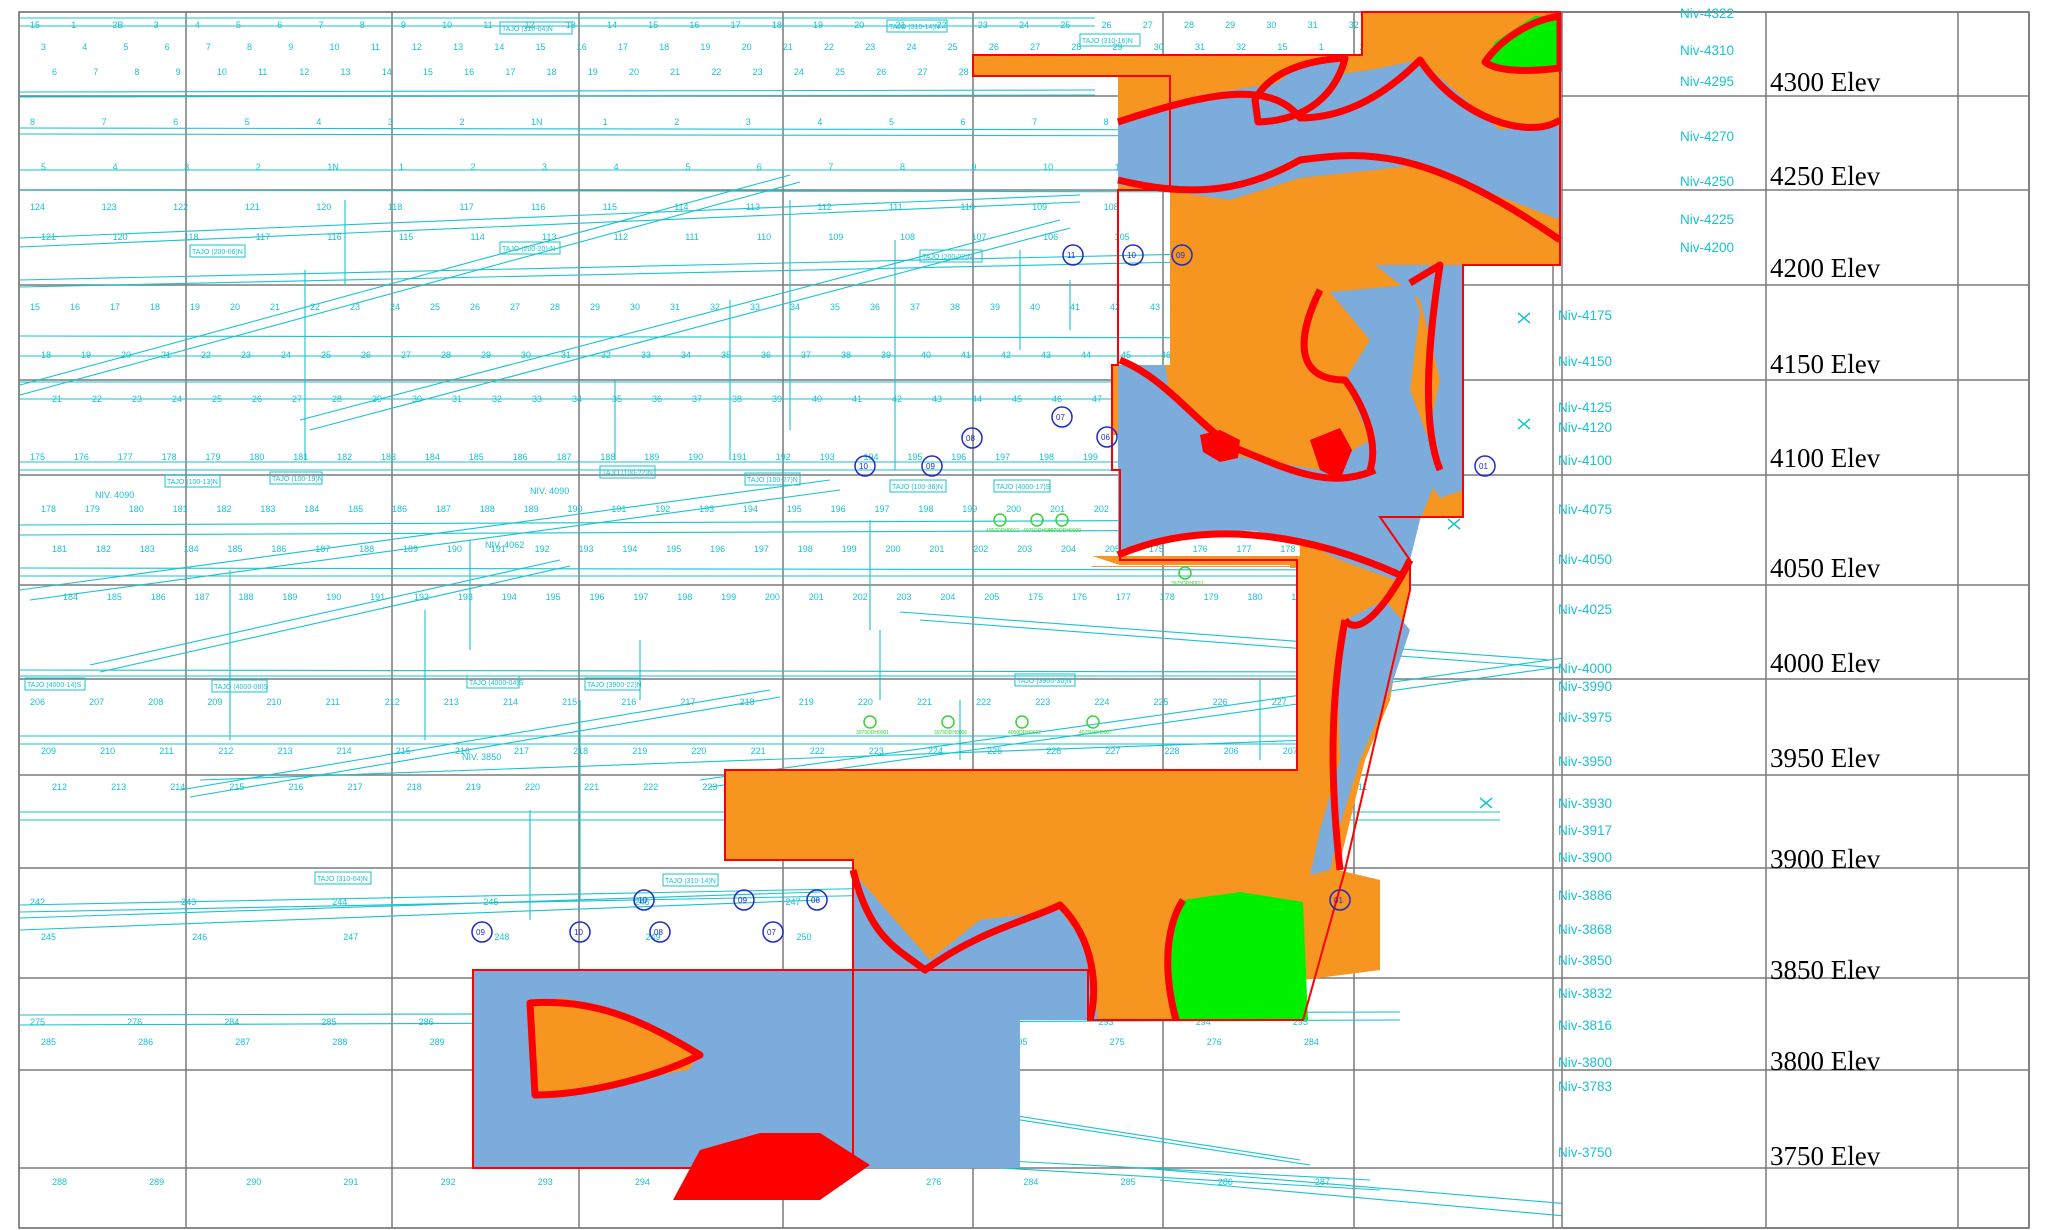 The height and width of the screenshot is (1230, 2045). Describe the element at coordinates (1585, 993) in the screenshot. I see `level-label: Niv-3832` at that location.